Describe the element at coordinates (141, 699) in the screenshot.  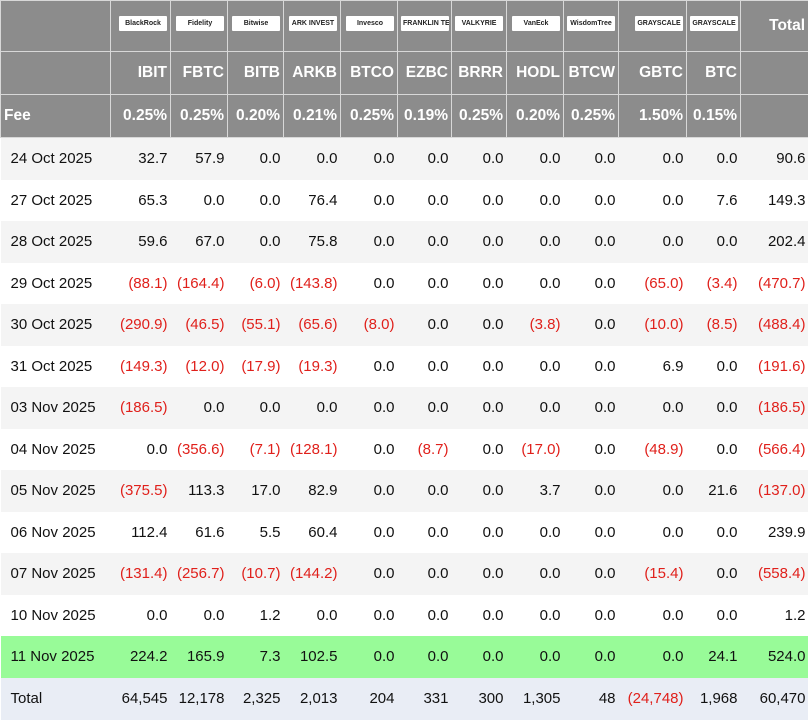
I see `flow-value: 64,545` at that location.